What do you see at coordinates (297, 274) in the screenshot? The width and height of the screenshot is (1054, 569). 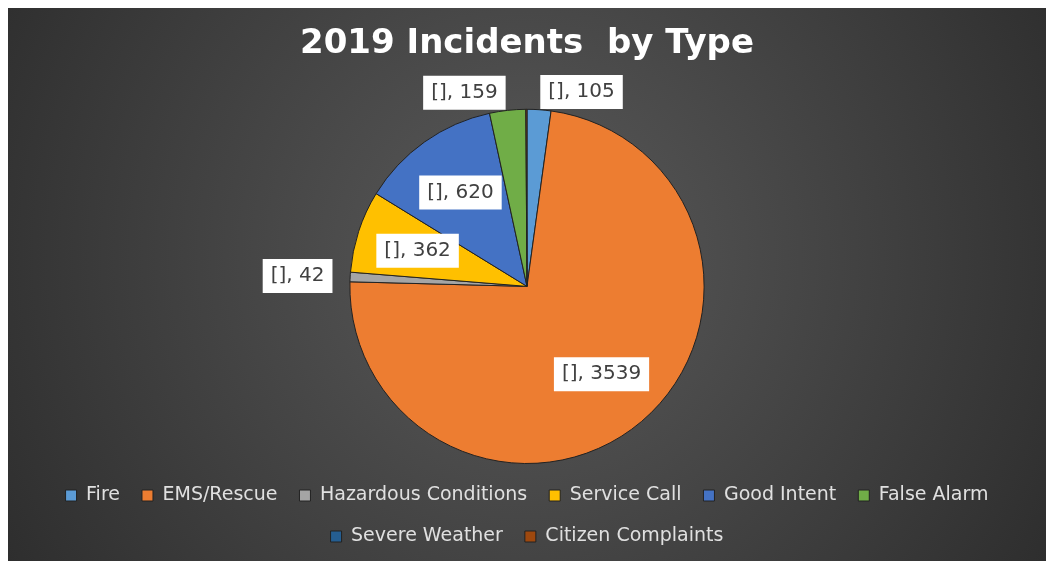 I see `data-label: [], 42` at bounding box center [297, 274].